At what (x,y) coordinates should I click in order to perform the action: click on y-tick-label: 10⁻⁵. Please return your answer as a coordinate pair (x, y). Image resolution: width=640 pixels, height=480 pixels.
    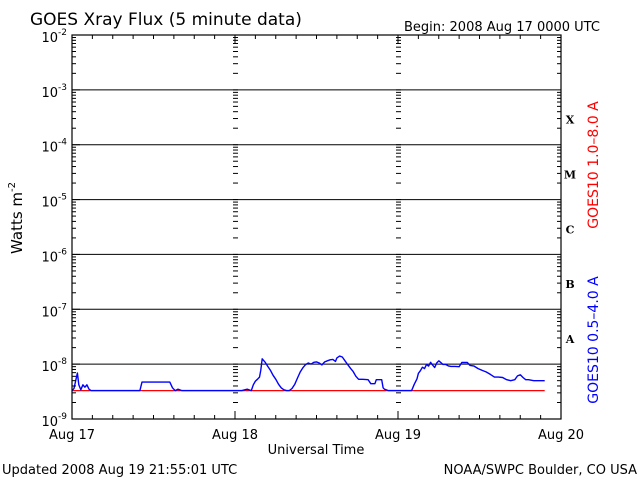
    Looking at the image, I should click on (54, 202).